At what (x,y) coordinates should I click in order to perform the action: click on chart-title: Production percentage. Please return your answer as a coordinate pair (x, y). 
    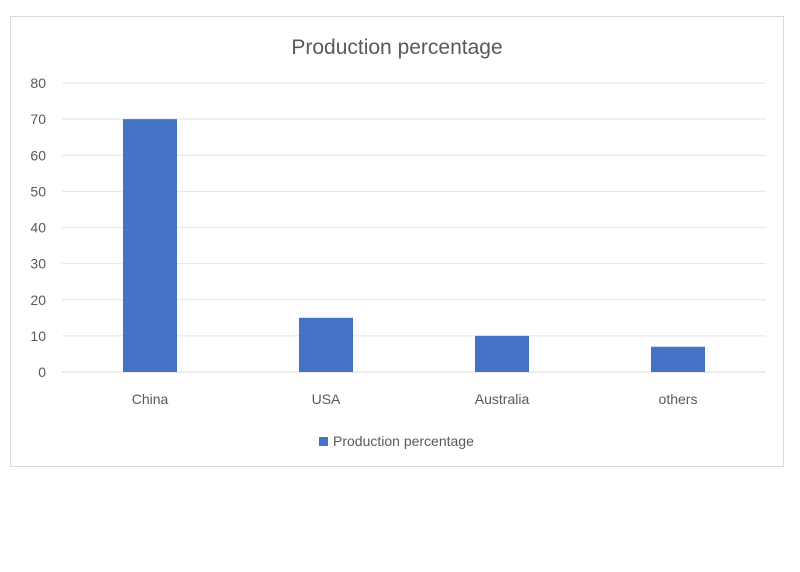
    Looking at the image, I should click on (396, 47).